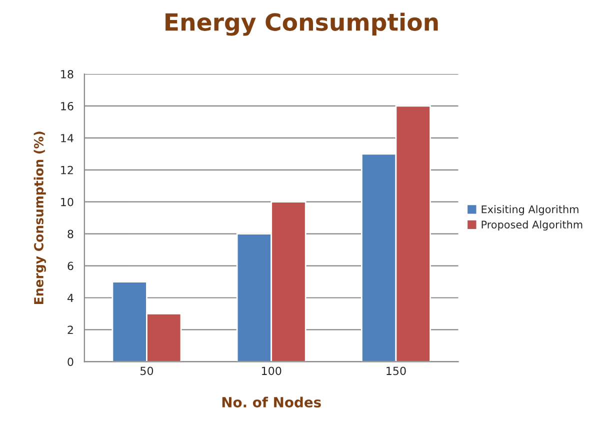 The width and height of the screenshot is (603, 423). What do you see at coordinates (40, 218) in the screenshot?
I see `y-axis-title: Energy Consumption (%)` at bounding box center [40, 218].